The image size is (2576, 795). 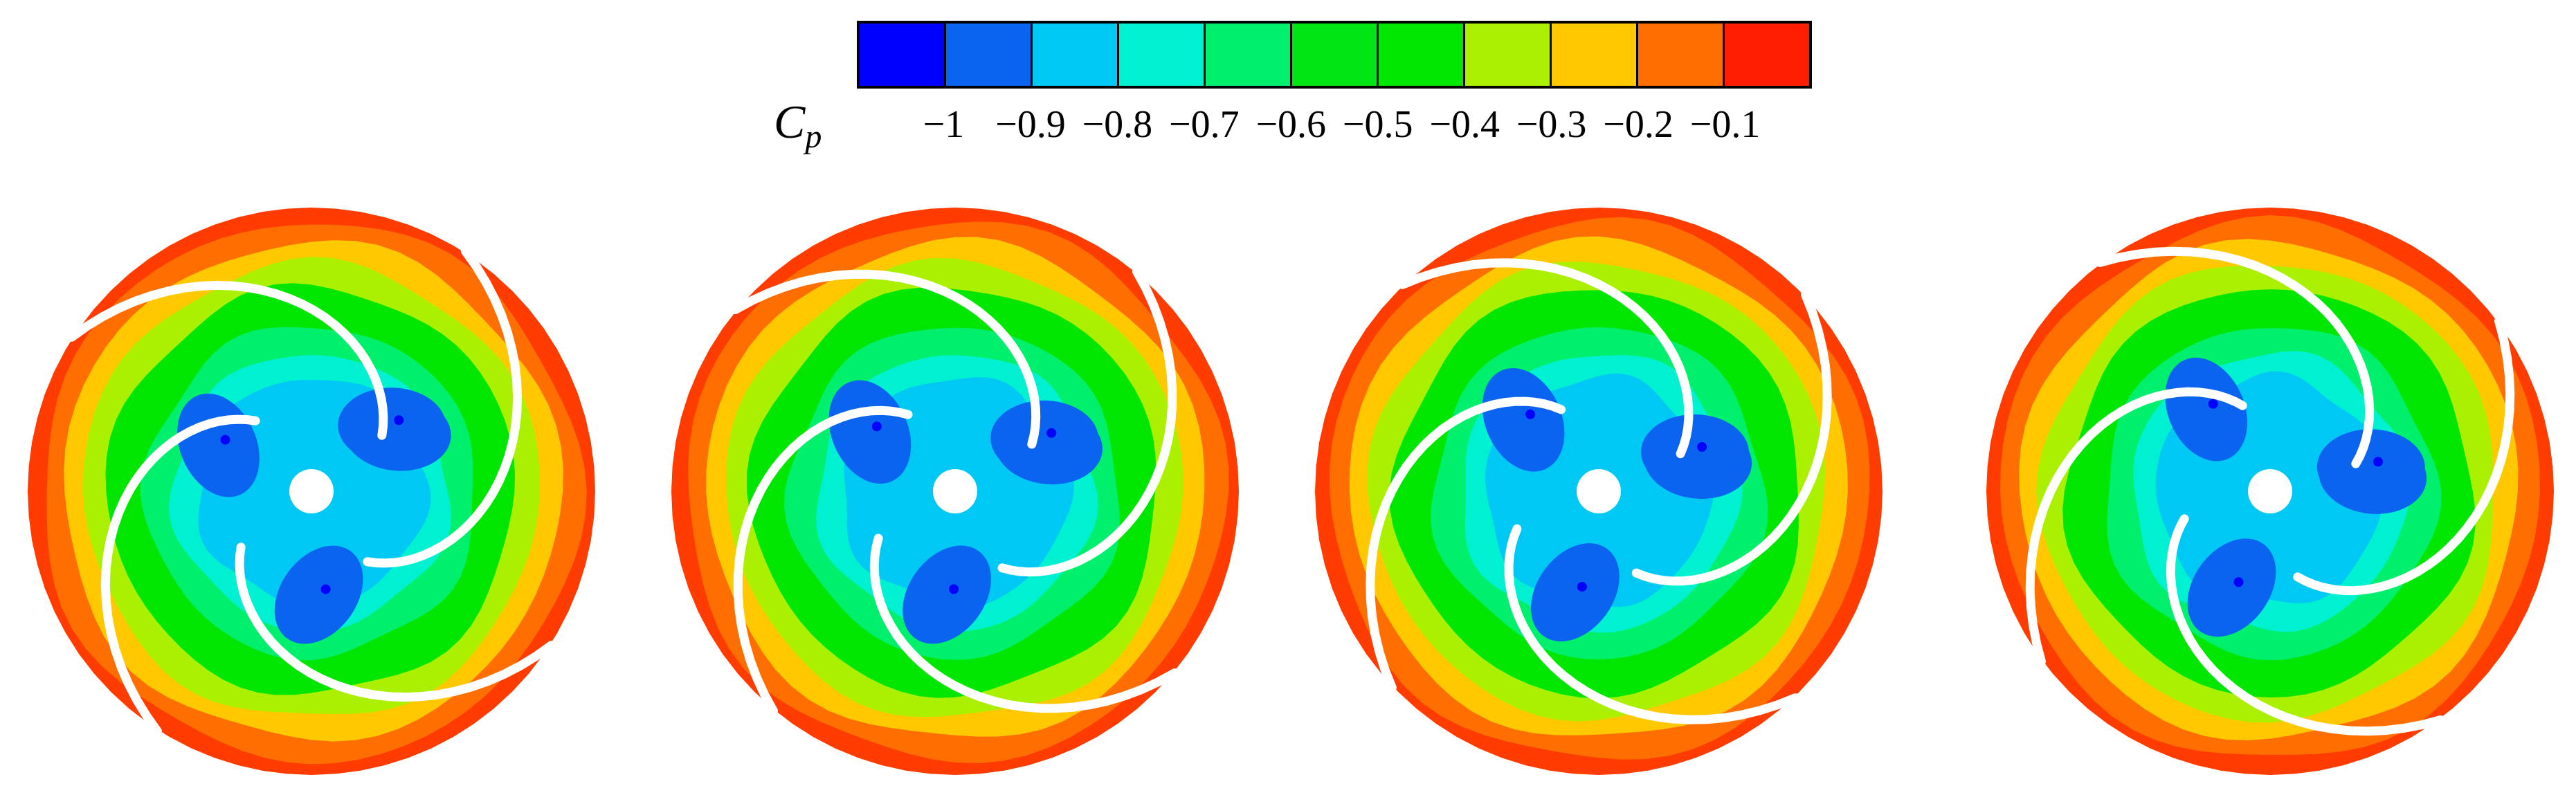 I want to click on colorbar-tick-label: −1, so click(x=944, y=124).